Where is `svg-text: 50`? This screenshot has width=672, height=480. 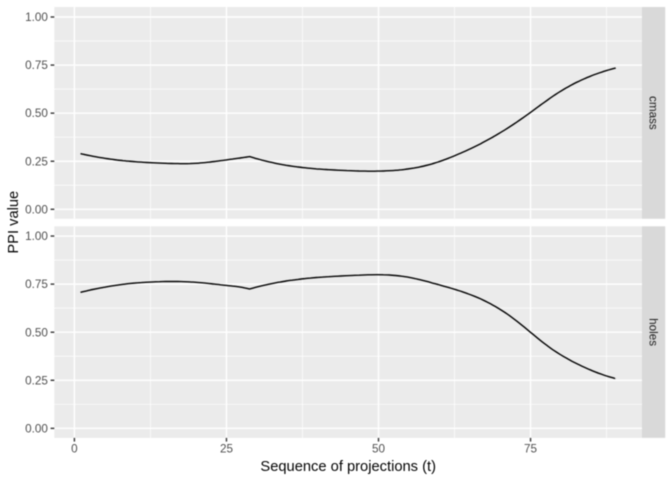
svg-text: 50 is located at coordinates (379, 448).